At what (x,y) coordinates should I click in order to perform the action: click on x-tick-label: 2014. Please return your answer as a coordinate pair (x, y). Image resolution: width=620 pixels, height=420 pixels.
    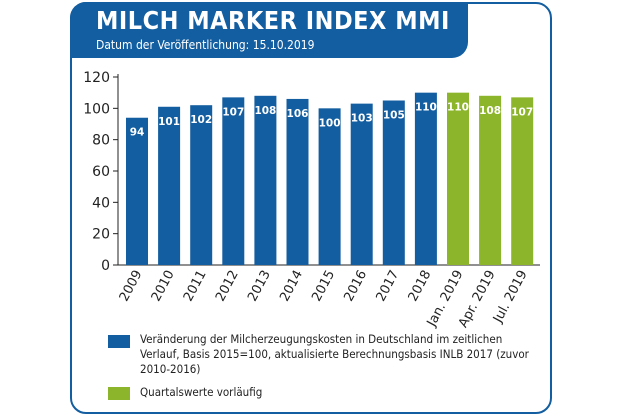
    Looking at the image, I should click on (291, 286).